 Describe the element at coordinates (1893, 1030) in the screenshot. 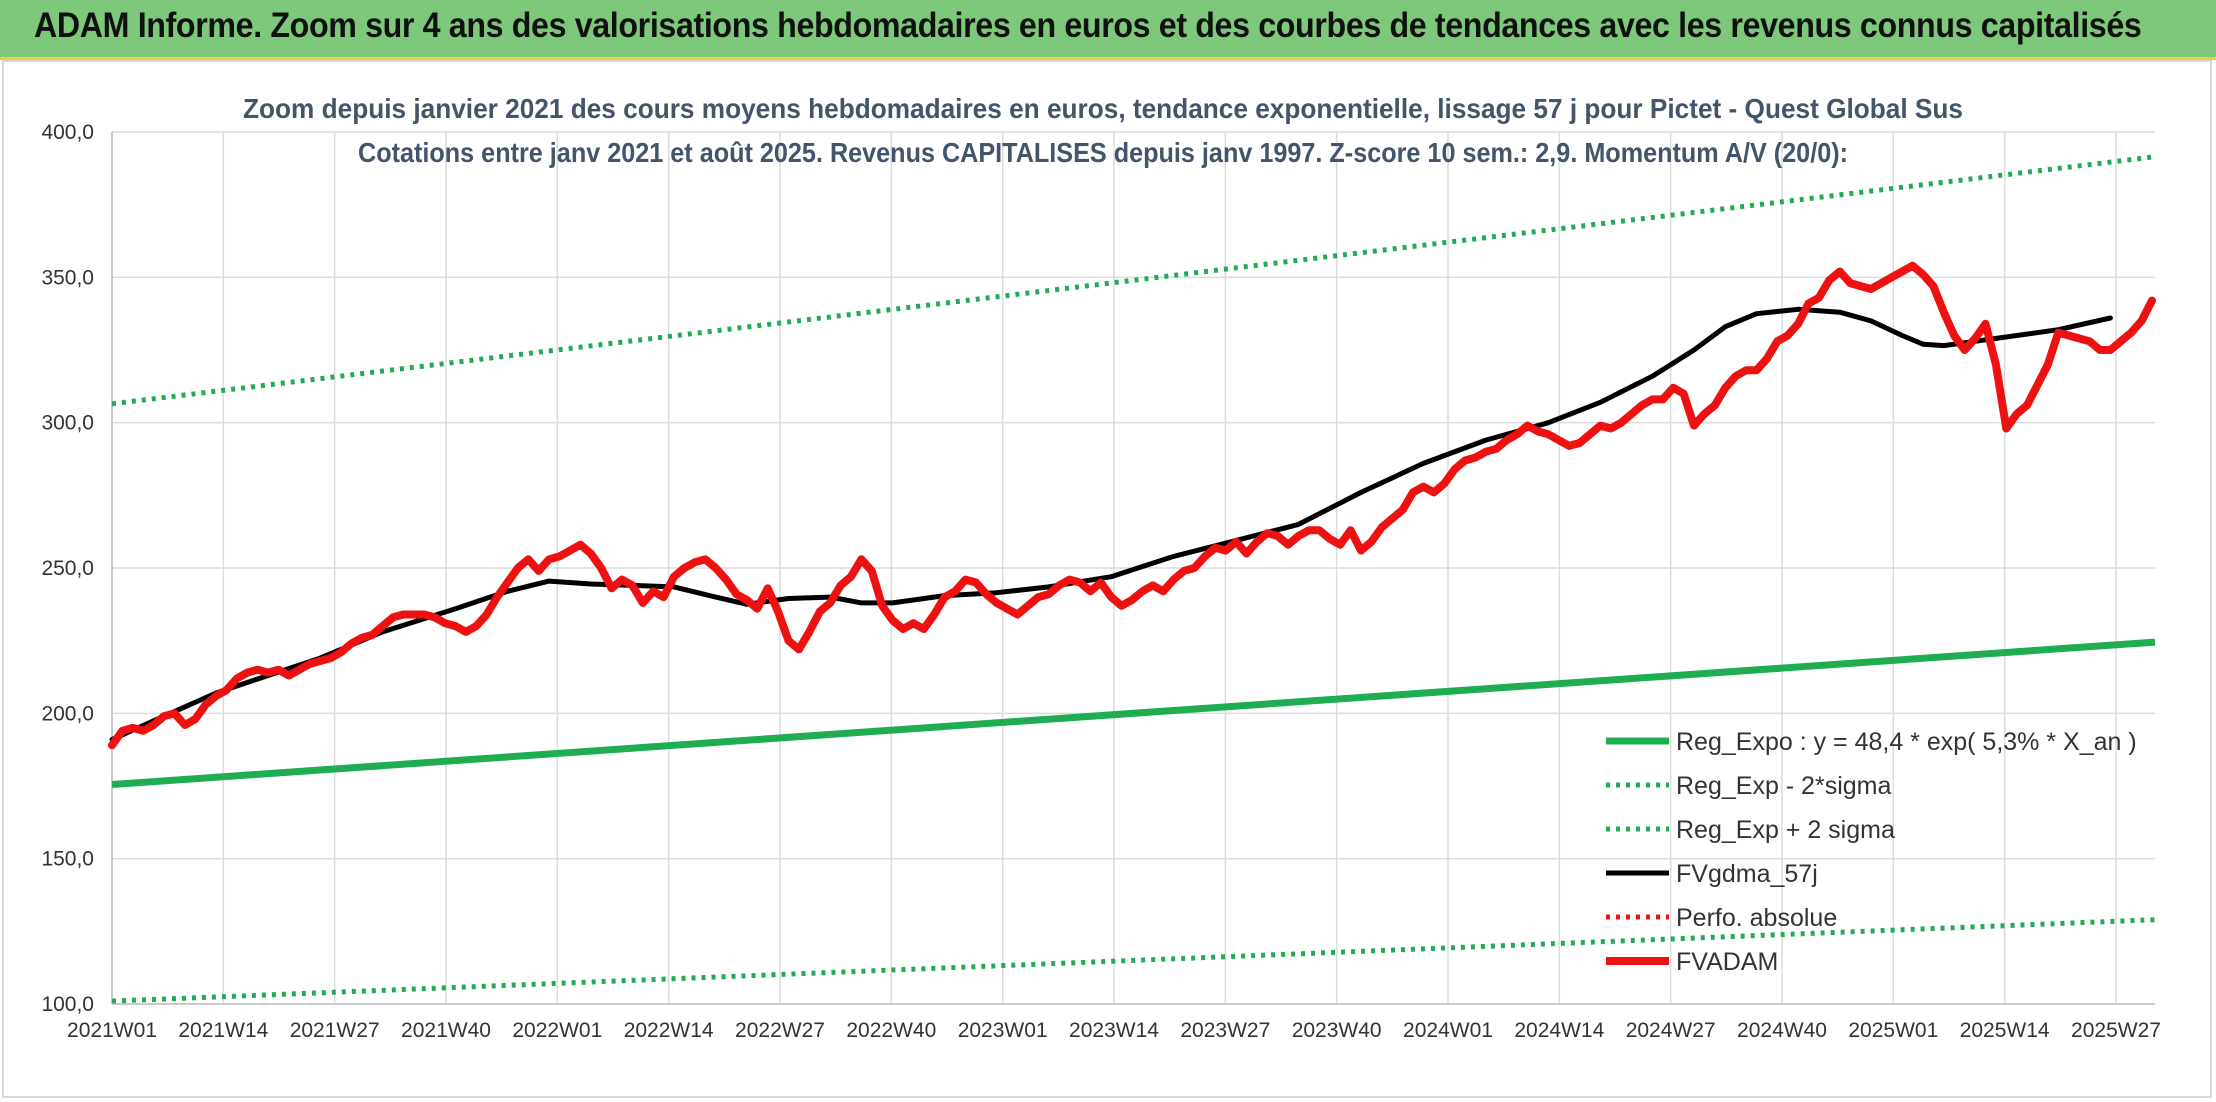

I see `x-tick-label: 2025W01` at that location.